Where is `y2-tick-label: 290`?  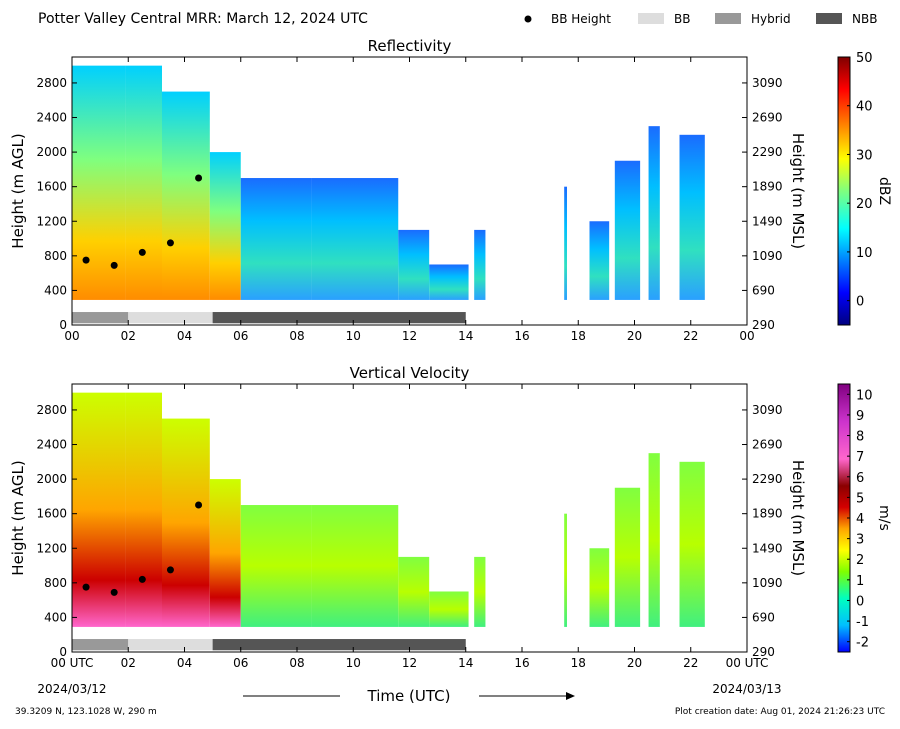 y2-tick-label: 290 is located at coordinates (763, 652).